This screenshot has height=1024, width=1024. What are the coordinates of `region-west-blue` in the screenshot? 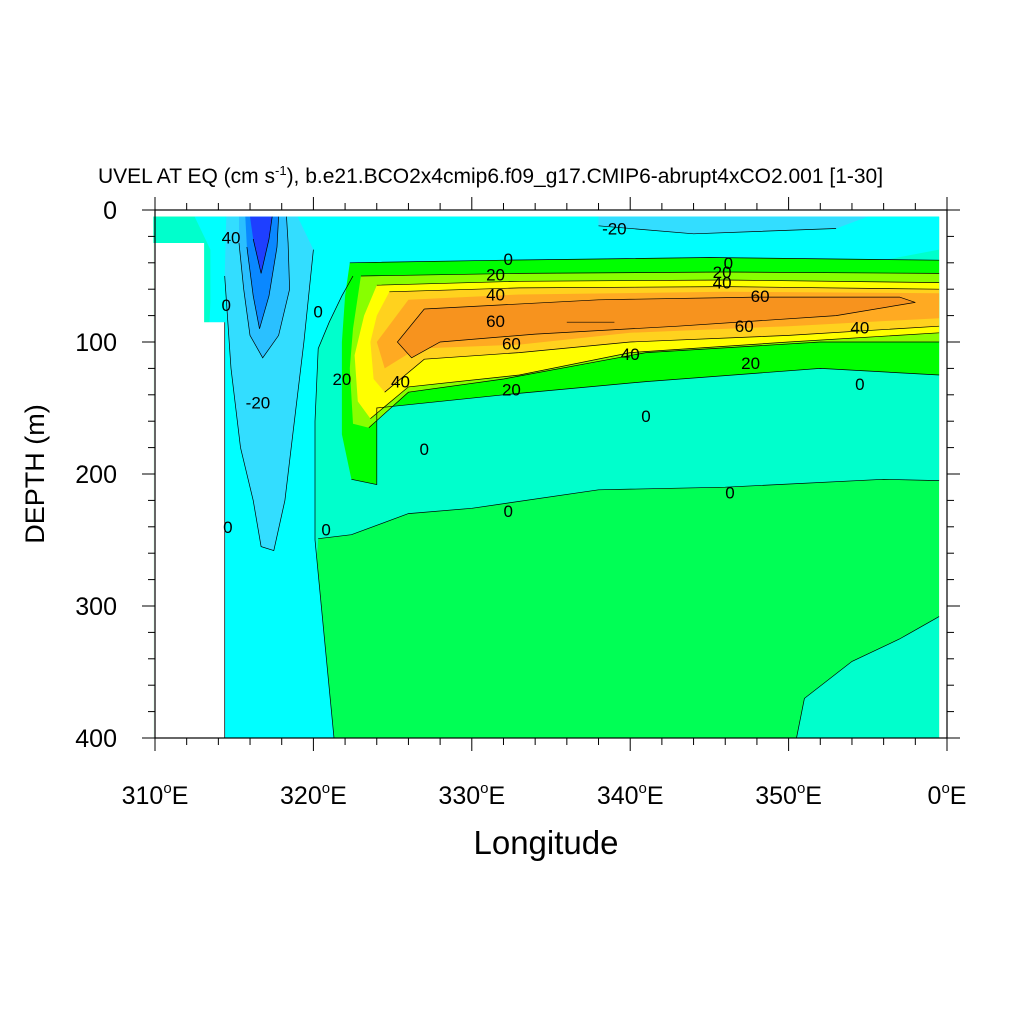 It's located at (262, 272).